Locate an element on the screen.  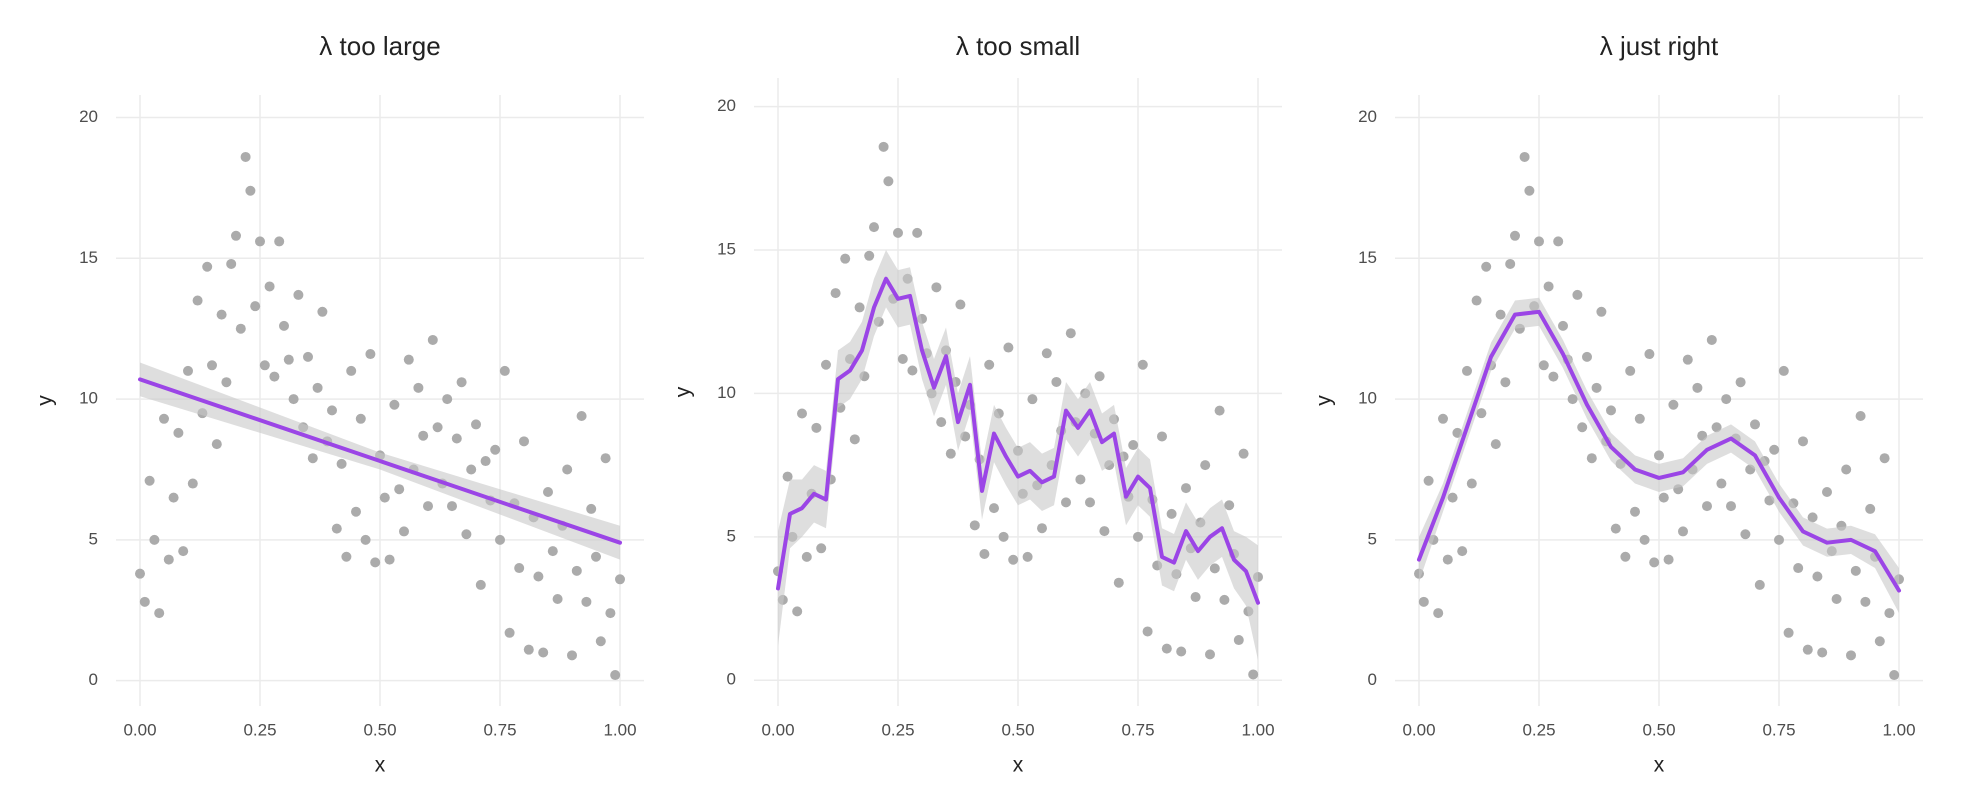
chart-title: λ just right is located at coordinates (1659, 46).